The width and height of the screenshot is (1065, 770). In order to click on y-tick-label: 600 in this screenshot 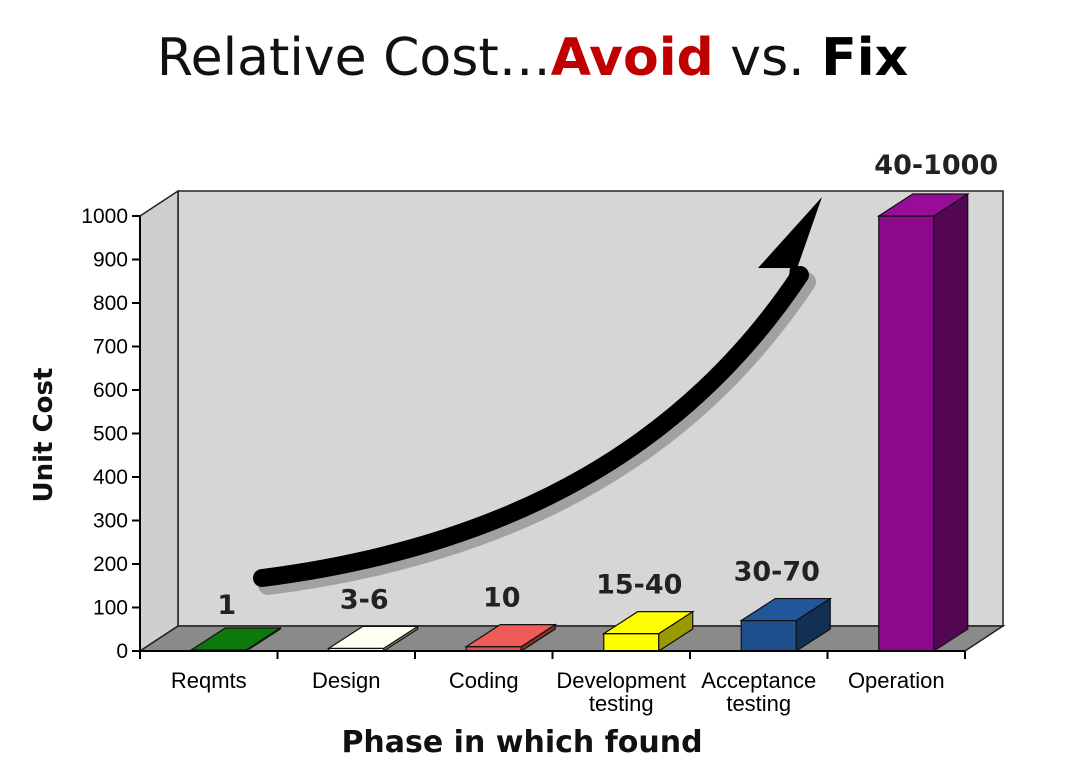, I will do `click(110, 390)`.